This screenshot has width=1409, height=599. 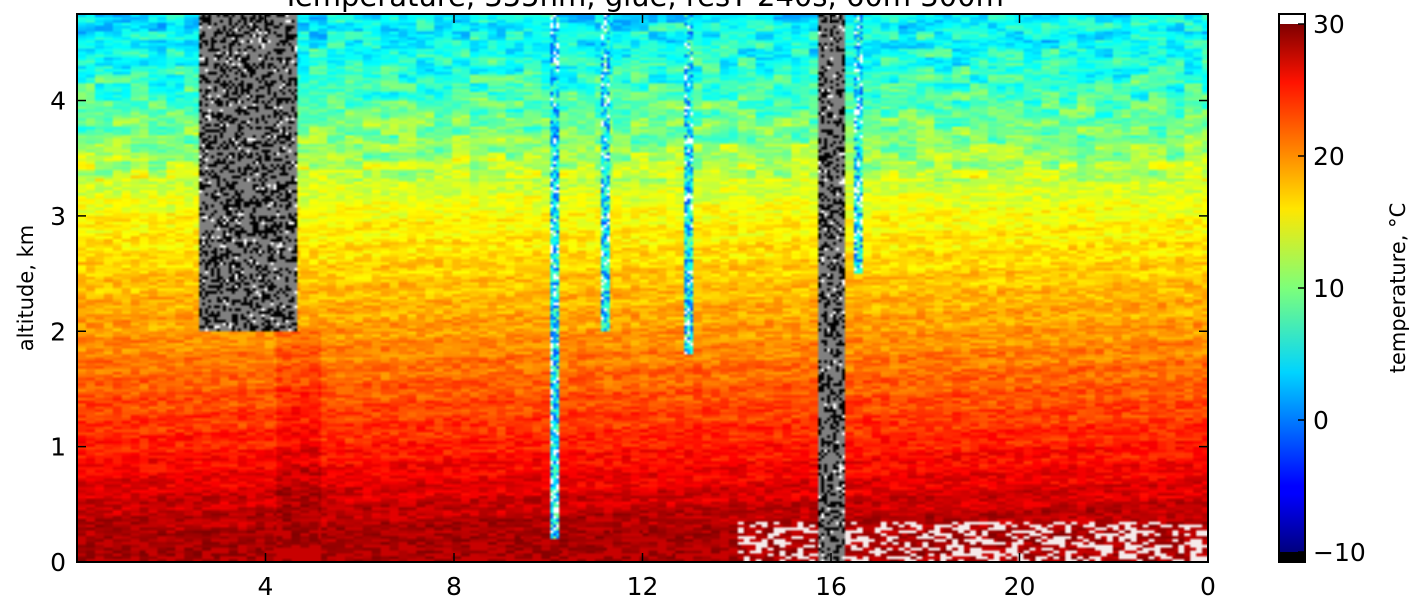 I want to click on colorbar-tick-label: 20, so click(x=1329, y=156).